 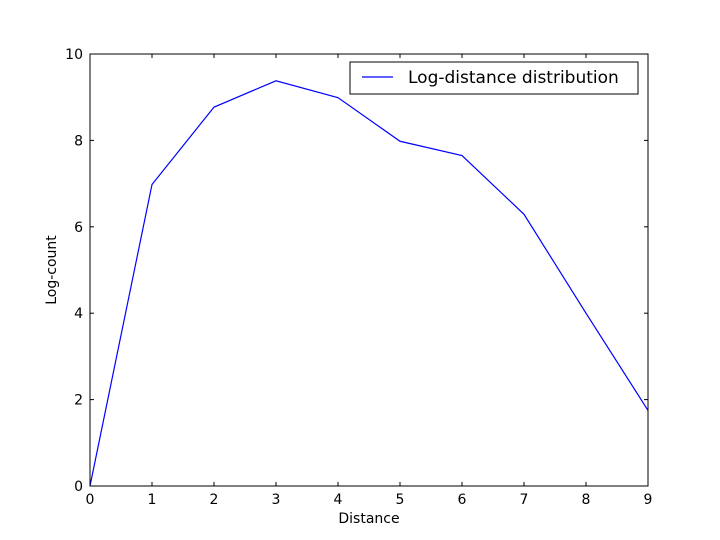 What do you see at coordinates (78, 141) in the screenshot?
I see `y-tick-label: 8` at bounding box center [78, 141].